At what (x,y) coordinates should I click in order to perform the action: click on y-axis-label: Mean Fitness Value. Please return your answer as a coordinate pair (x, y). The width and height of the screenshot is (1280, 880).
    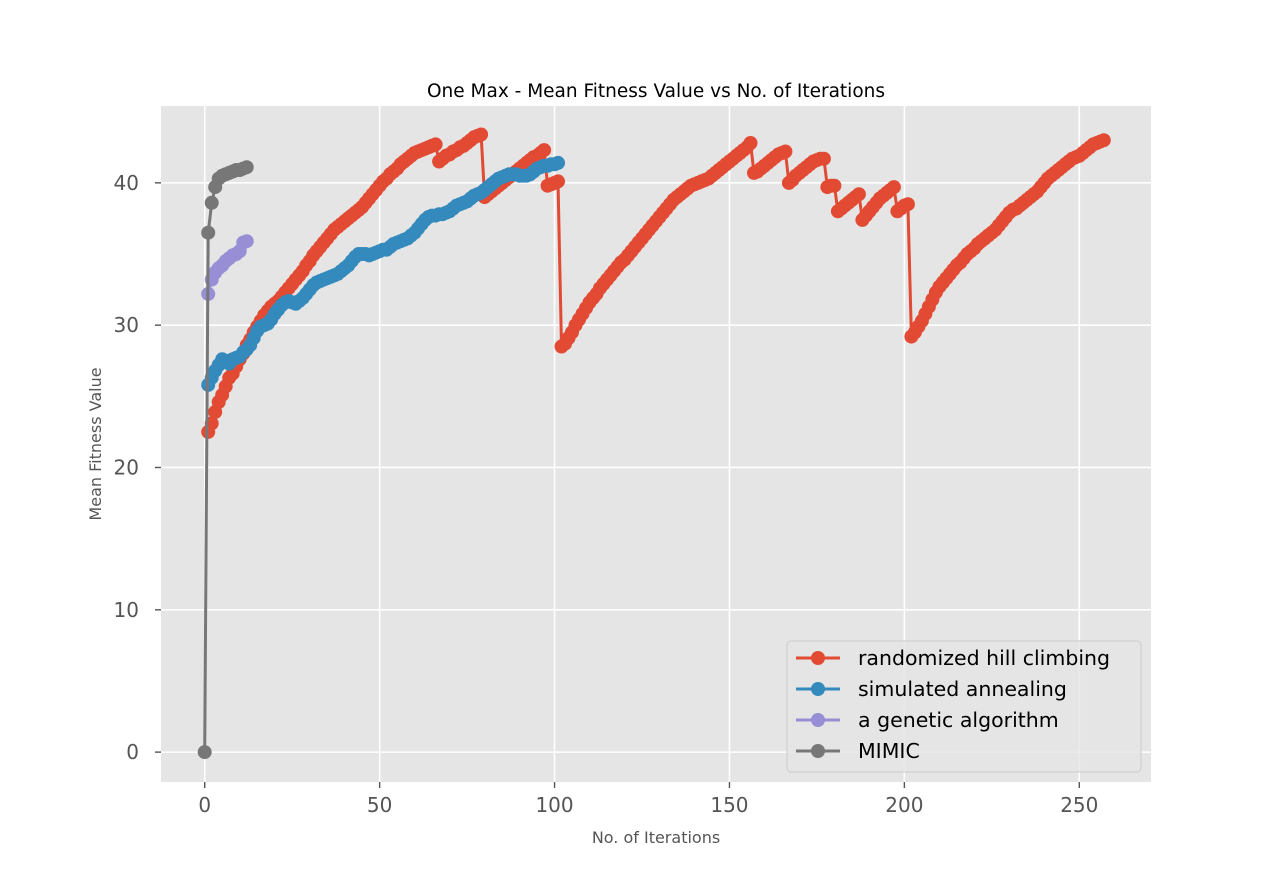
    Looking at the image, I should click on (95, 443).